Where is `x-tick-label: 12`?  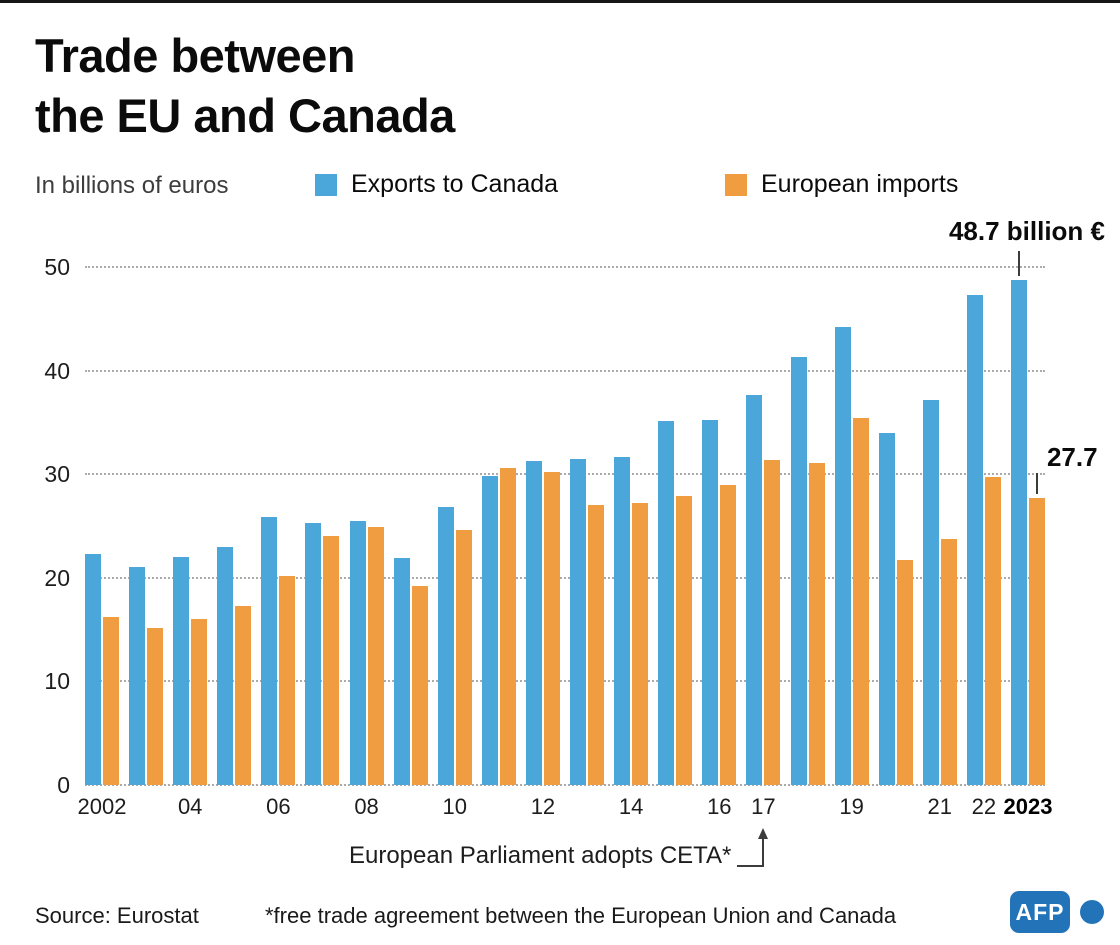
x-tick-label: 12 is located at coordinates (543, 806).